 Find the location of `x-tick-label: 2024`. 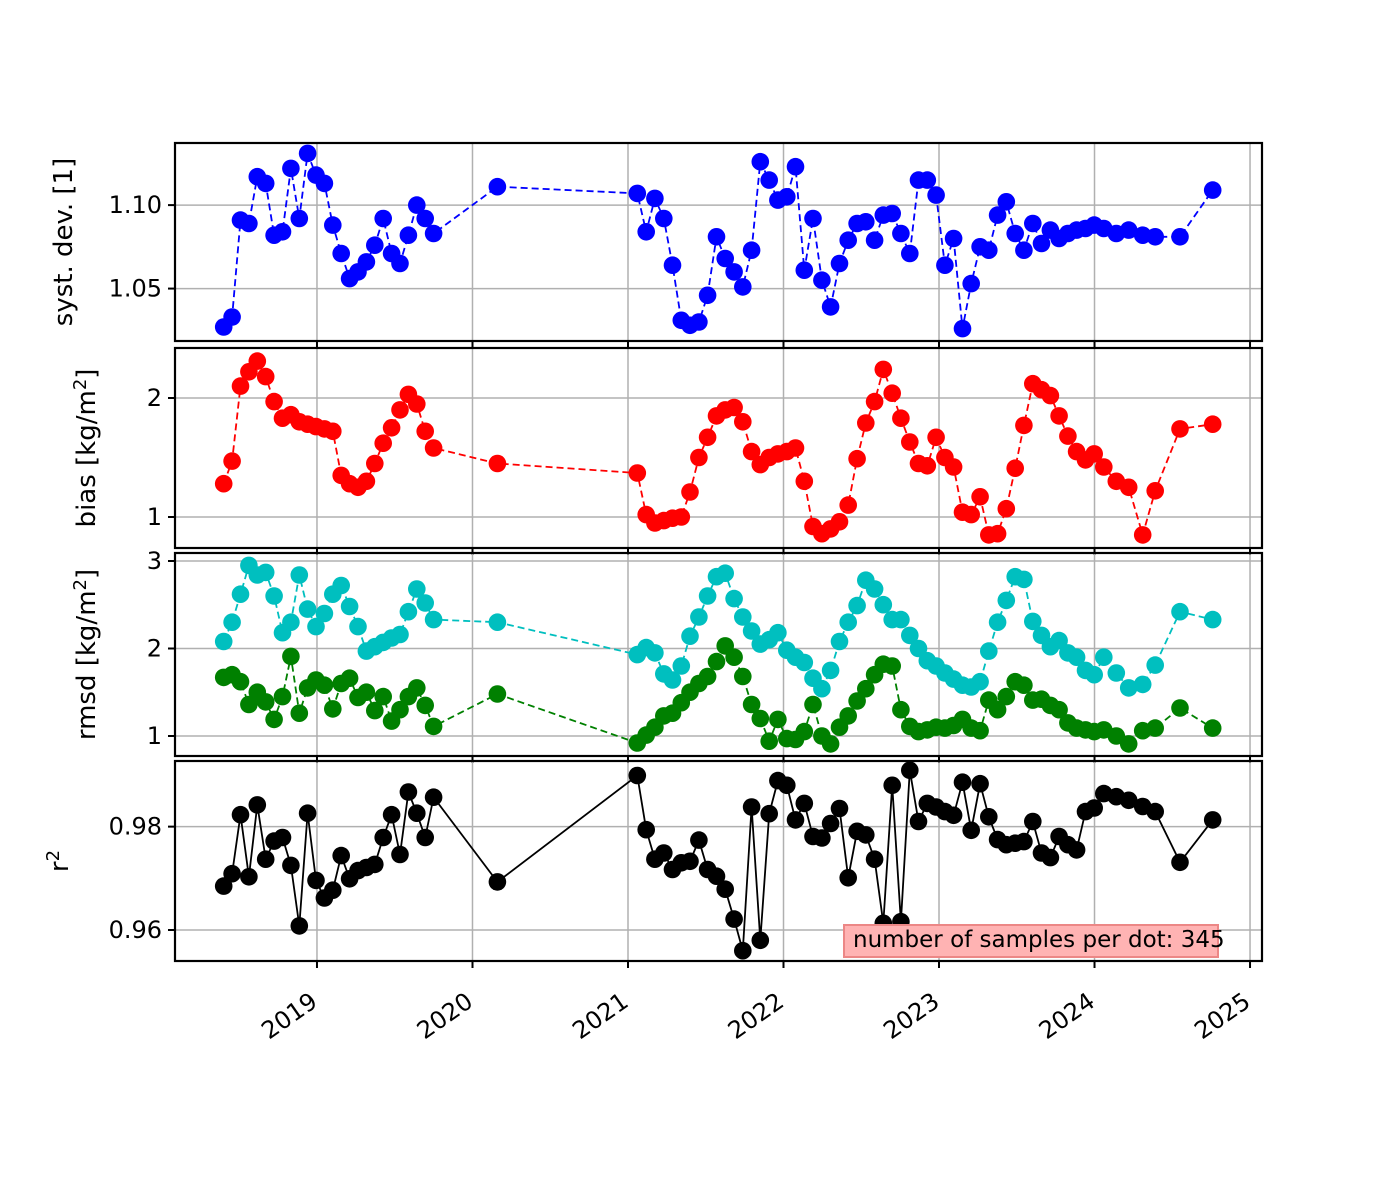

x-tick-label: 2024 is located at coordinates (1067, 1016).